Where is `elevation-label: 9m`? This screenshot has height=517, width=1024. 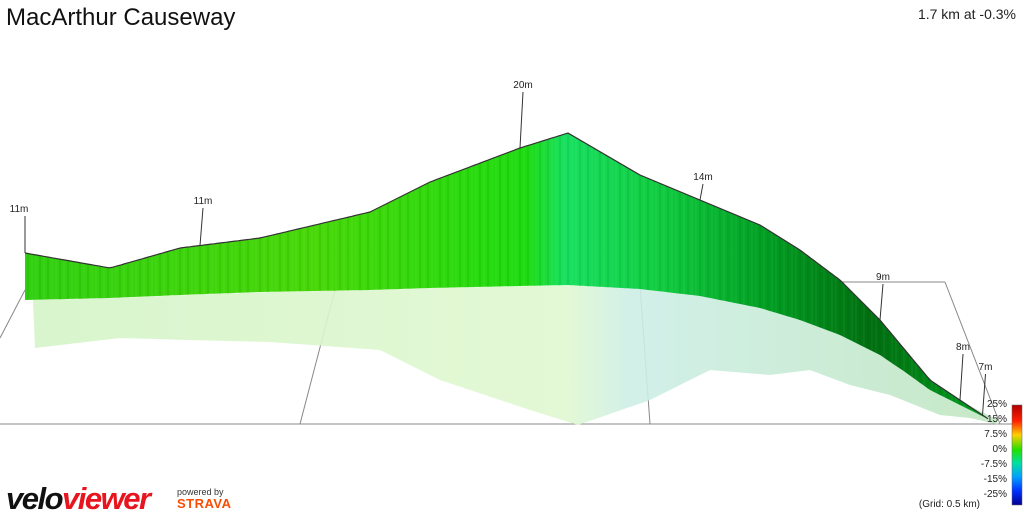
elevation-label: 9m is located at coordinates (883, 277).